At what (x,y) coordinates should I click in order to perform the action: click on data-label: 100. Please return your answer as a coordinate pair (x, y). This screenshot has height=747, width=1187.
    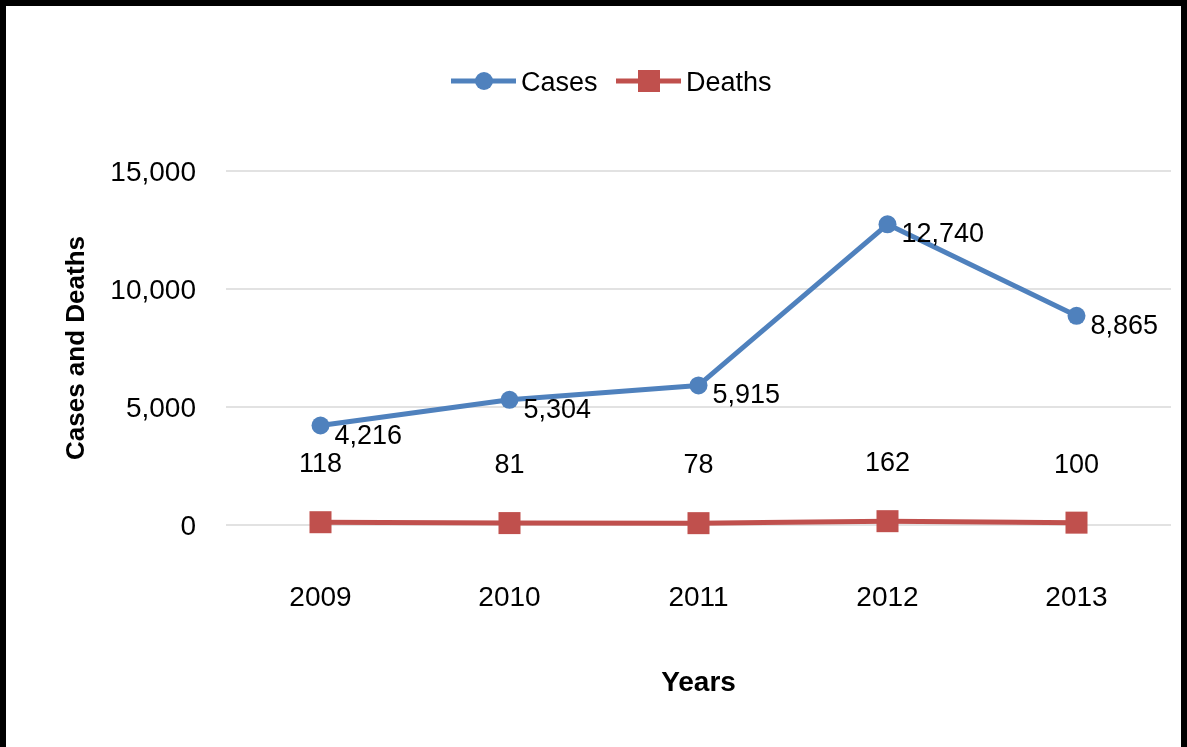
    Looking at the image, I should click on (1076, 463).